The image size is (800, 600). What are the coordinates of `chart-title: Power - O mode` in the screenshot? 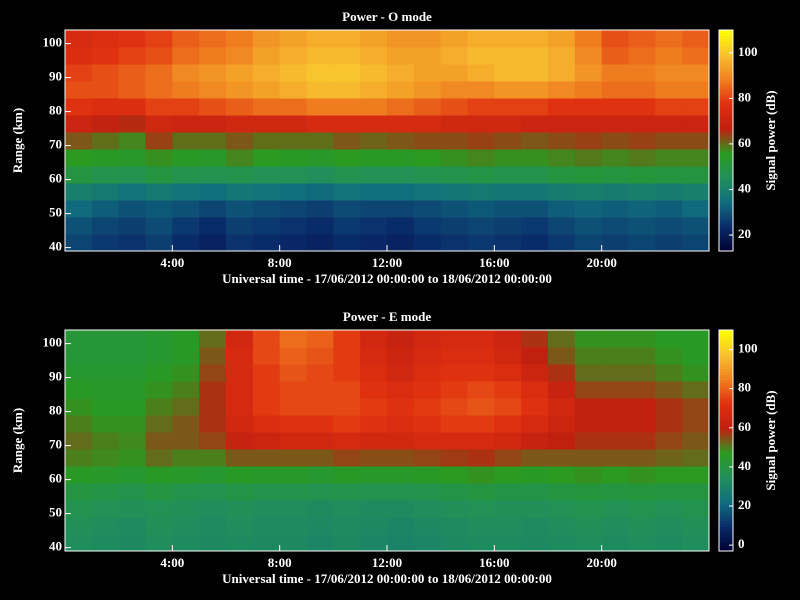 It's located at (387, 16).